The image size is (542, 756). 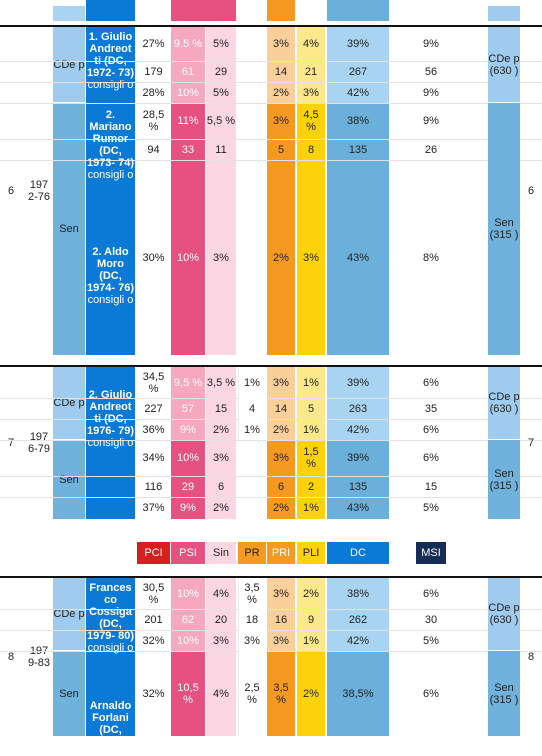 I want to click on header-strip-pri, so click(x=281, y=10).